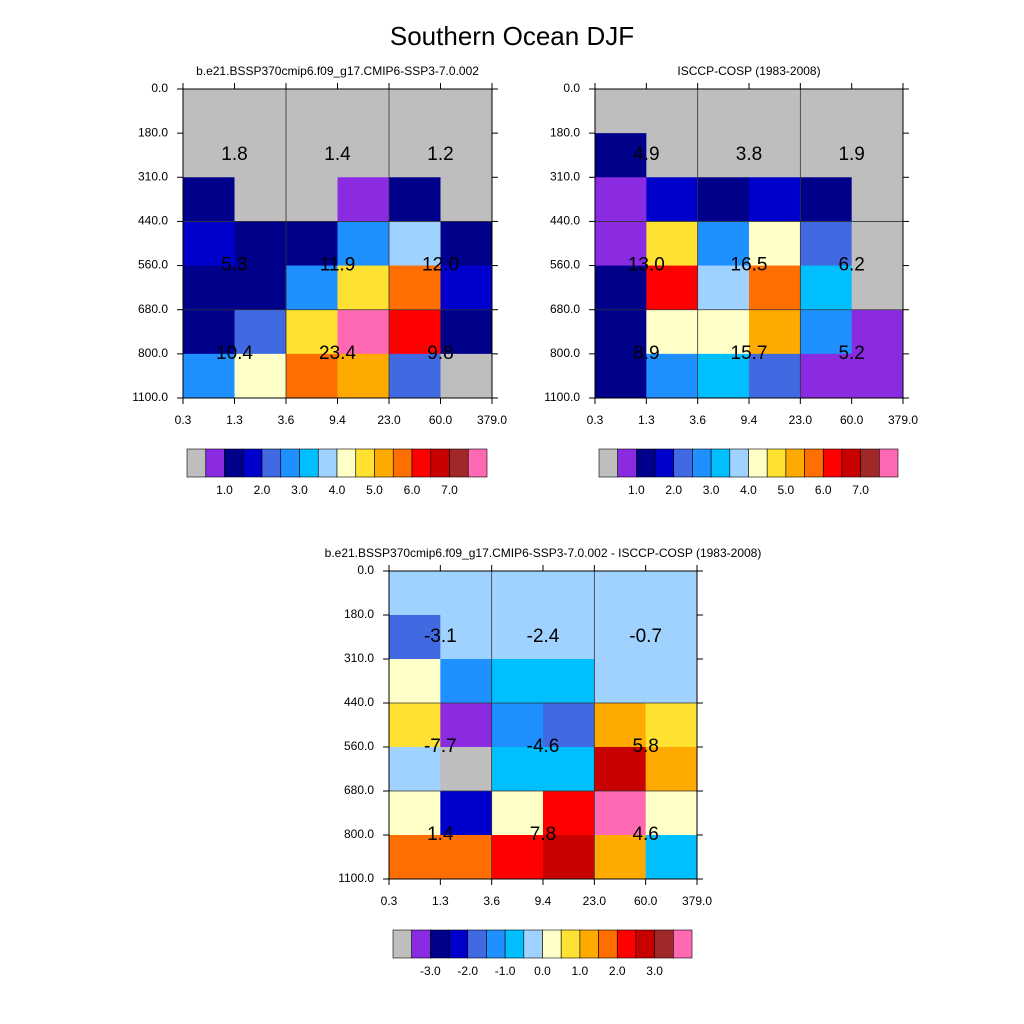  I want to click on x-tick-label: 1.3, so click(646, 420).